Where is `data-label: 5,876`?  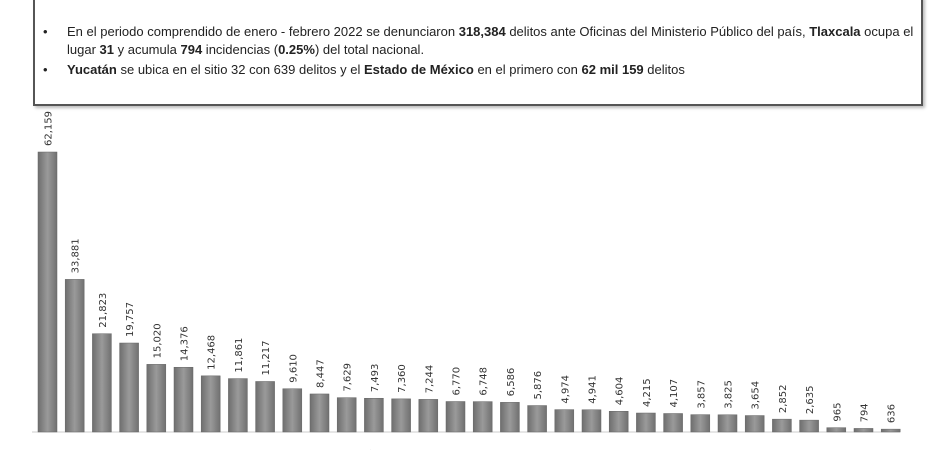 data-label: 5,876 is located at coordinates (538, 385).